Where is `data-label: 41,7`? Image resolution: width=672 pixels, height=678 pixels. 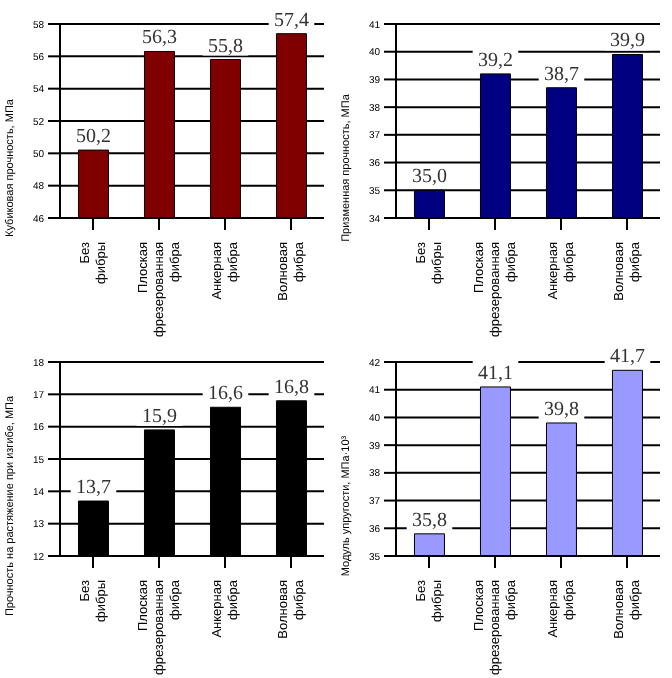
data-label: 41,7 is located at coordinates (627, 357).